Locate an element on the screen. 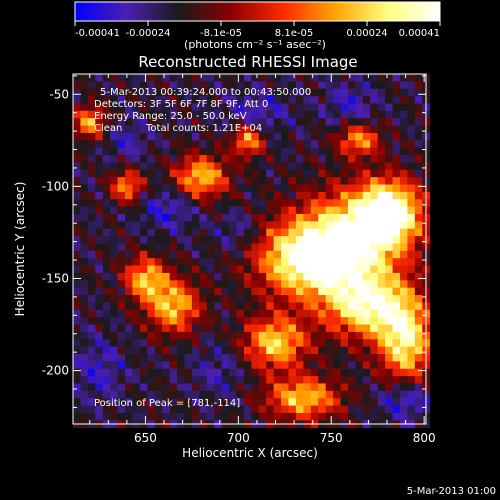 The image size is (500, 500). colorbar-tick-label: -0.00041 is located at coordinates (97, 33).